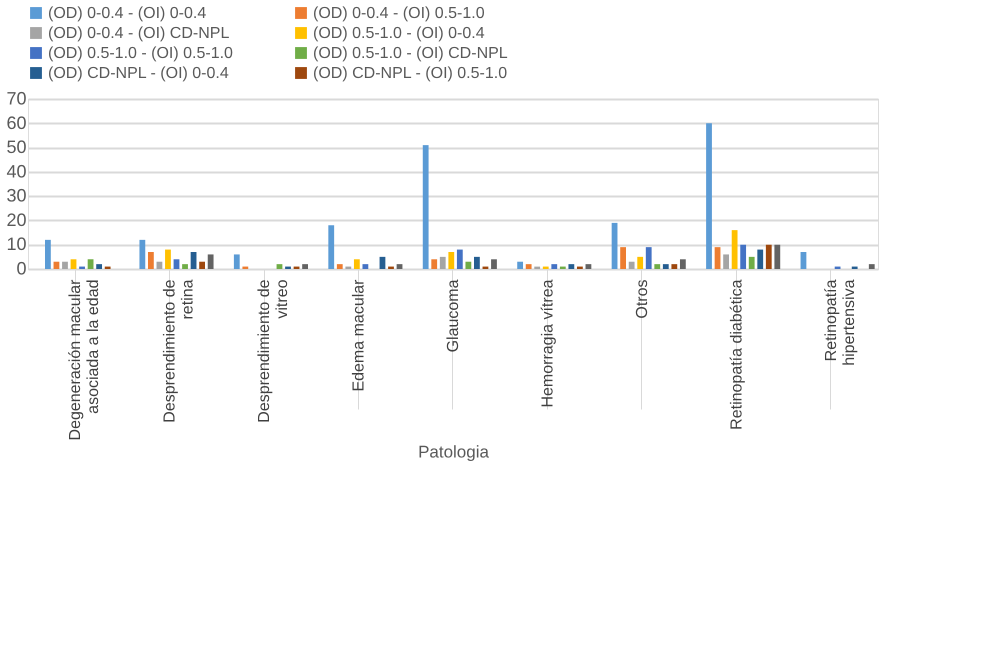 This screenshot has height=652, width=998. Describe the element at coordinates (840, 322) in the screenshot. I see `x-tick-label: Retinopatía hipertensiva` at that location.